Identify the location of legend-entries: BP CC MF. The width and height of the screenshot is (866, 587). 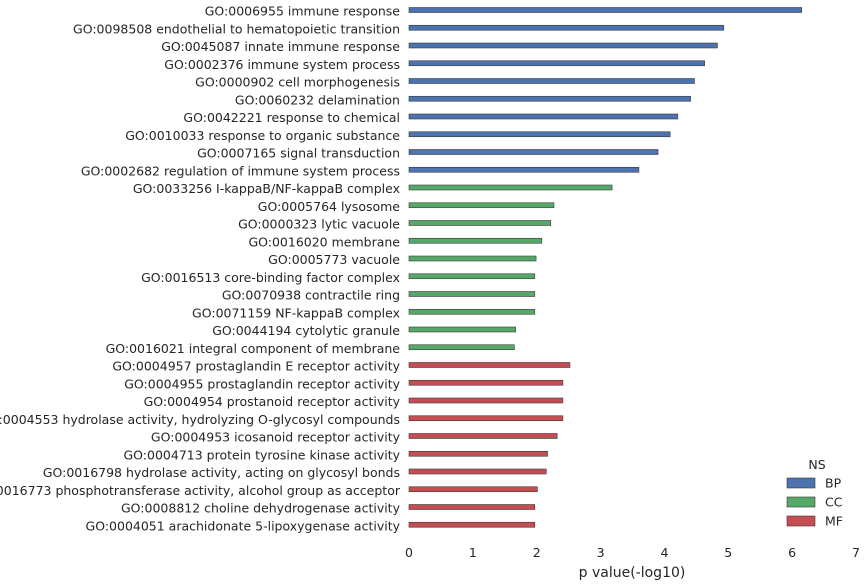
(814, 502).